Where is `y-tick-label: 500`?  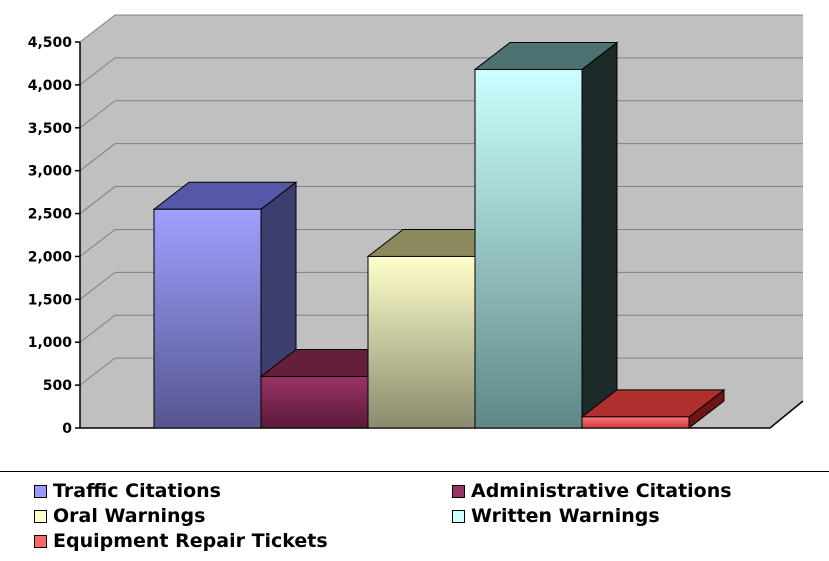 y-tick-label: 500 is located at coordinates (57, 386).